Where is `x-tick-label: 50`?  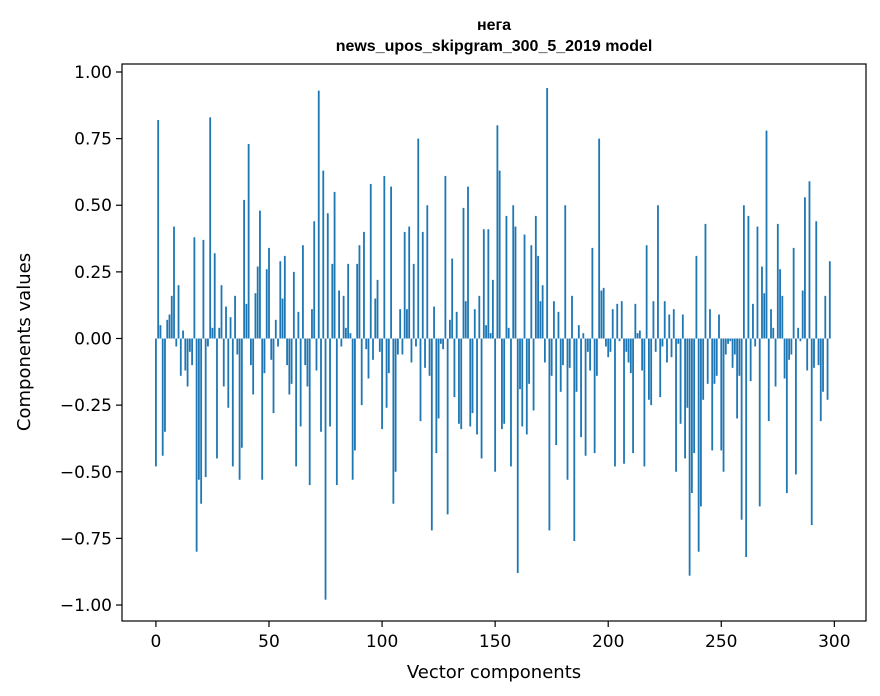
x-tick-label: 50 is located at coordinates (269, 642).